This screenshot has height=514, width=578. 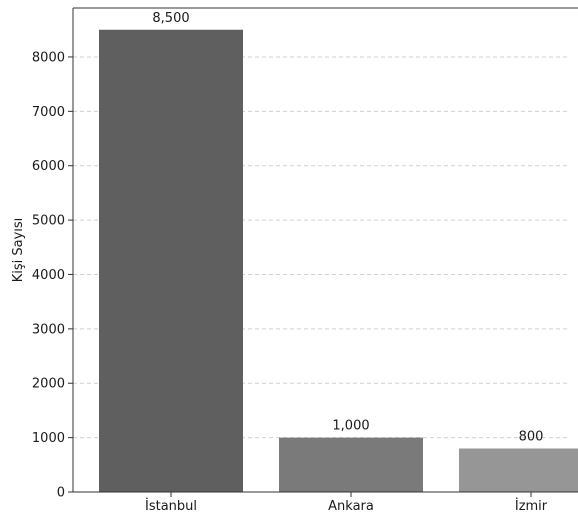 What do you see at coordinates (61, 493) in the screenshot?
I see `y-tick-label: 0` at bounding box center [61, 493].